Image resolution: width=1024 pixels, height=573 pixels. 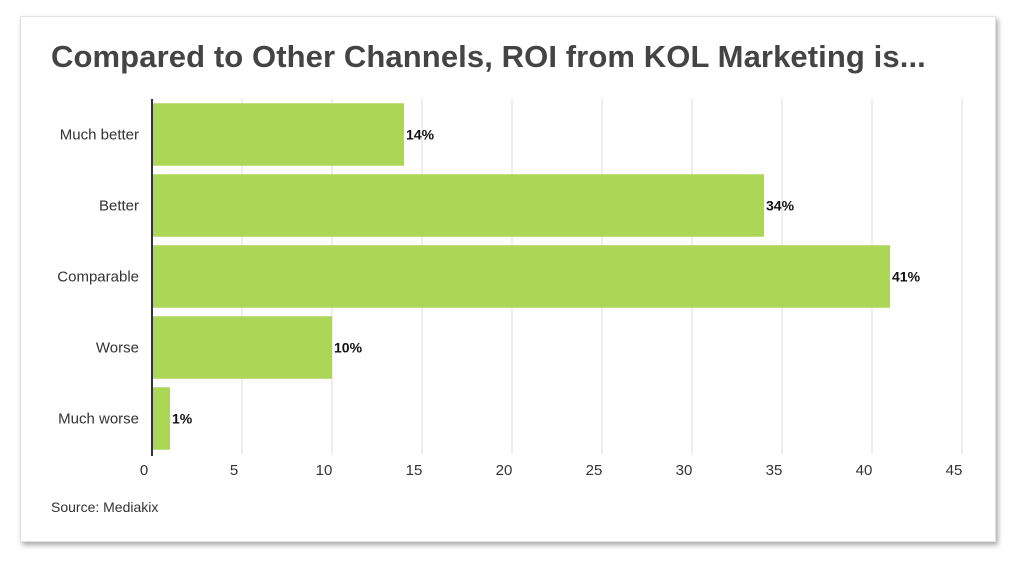 What do you see at coordinates (504, 470) in the screenshot?
I see `x-tick-label-20: 20` at bounding box center [504, 470].